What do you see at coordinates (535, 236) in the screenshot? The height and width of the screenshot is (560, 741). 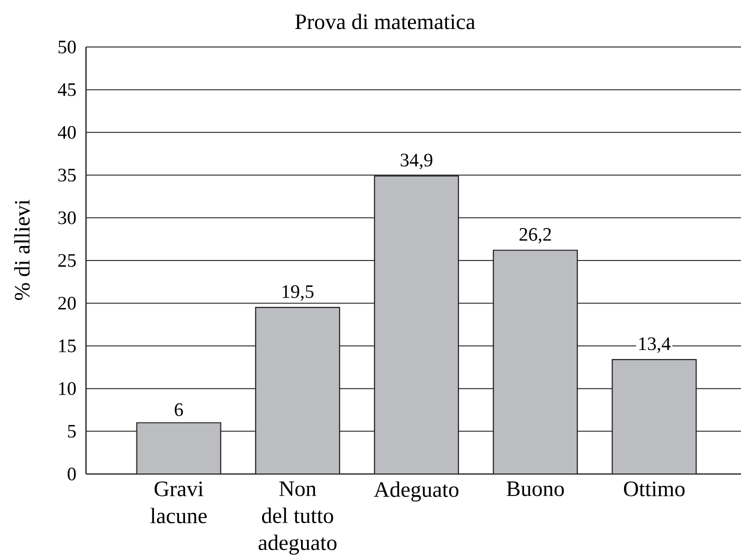 I see `data-label: 26,2` at bounding box center [535, 236].